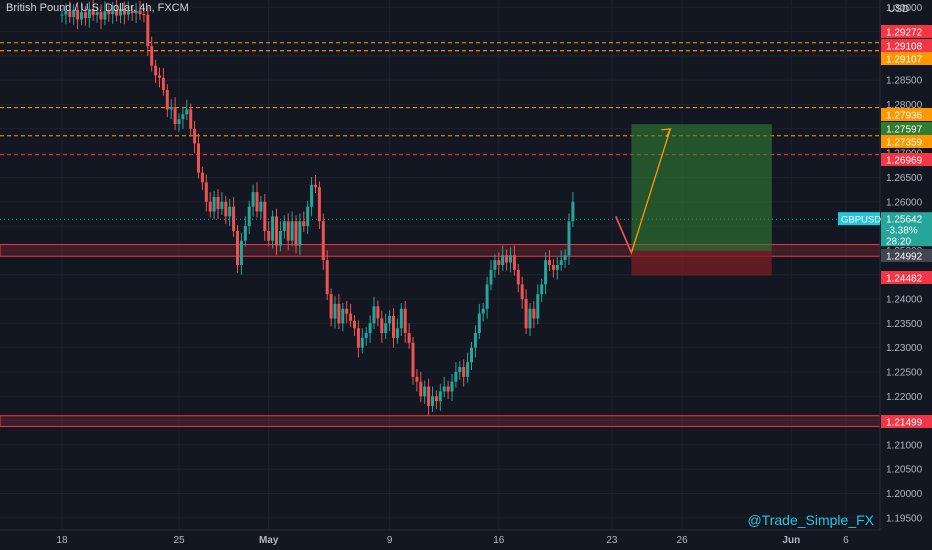 Image resolution: width=932 pixels, height=550 pixels. What do you see at coordinates (499, 540) in the screenshot?
I see `x-tick-4: 16` at bounding box center [499, 540].